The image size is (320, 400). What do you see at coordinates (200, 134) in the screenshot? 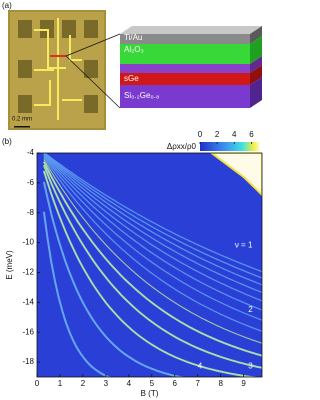
I see `colorbar-tick-label: 0` at bounding box center [200, 134].